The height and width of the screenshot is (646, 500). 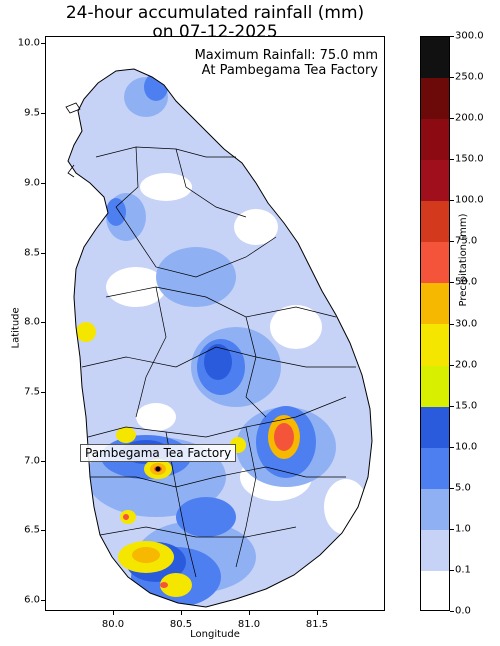 I want to click on colorbar-tick-label: 15.0, so click(x=466, y=406).